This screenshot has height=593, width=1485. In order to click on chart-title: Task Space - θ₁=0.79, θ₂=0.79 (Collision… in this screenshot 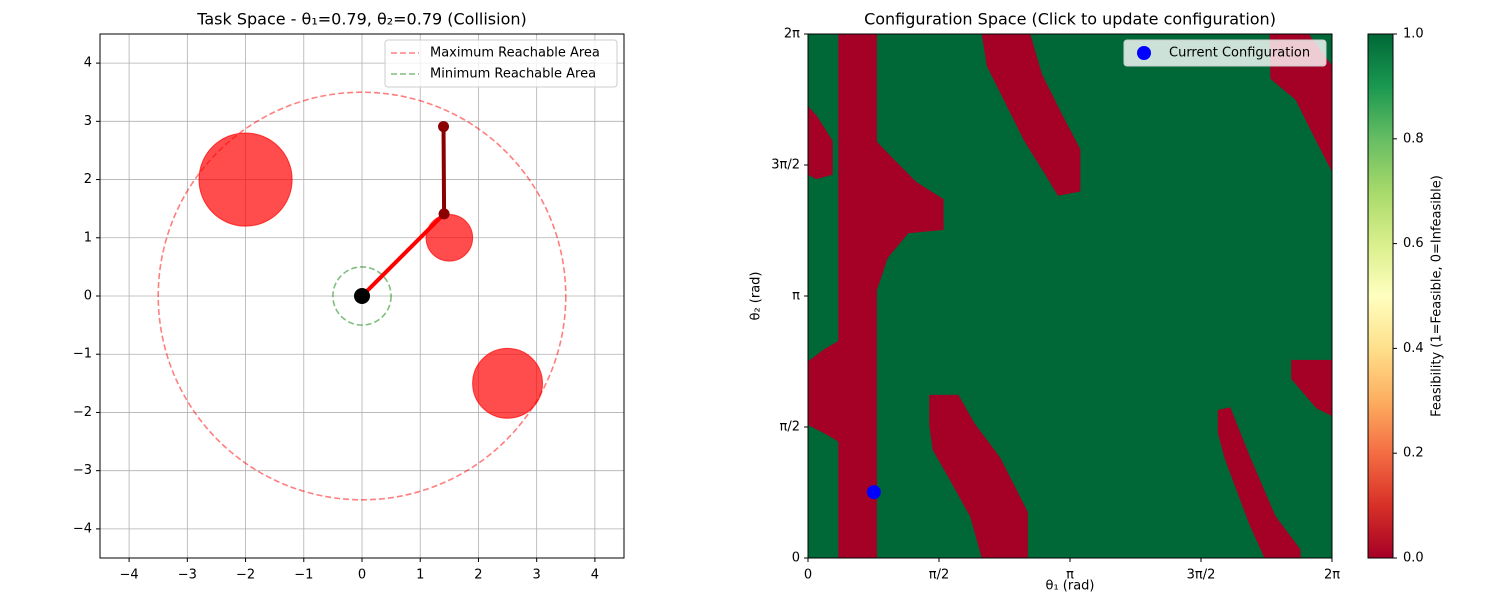, I will do `click(361, 19)`.